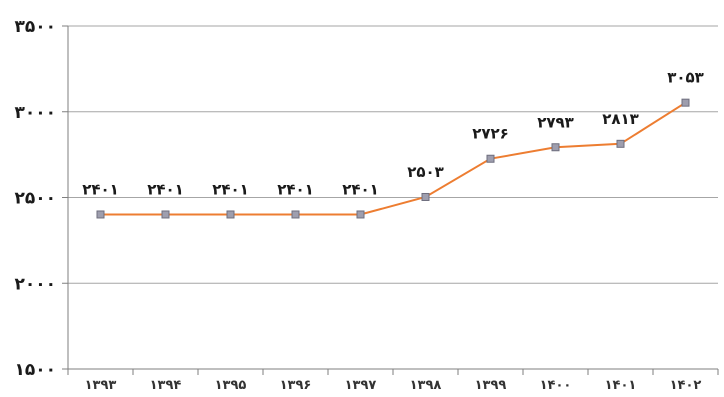 This screenshot has width=724, height=397. Describe the element at coordinates (35, 27) in the screenshot. I see `y-tick-label: ۳۵۰۰` at that location.